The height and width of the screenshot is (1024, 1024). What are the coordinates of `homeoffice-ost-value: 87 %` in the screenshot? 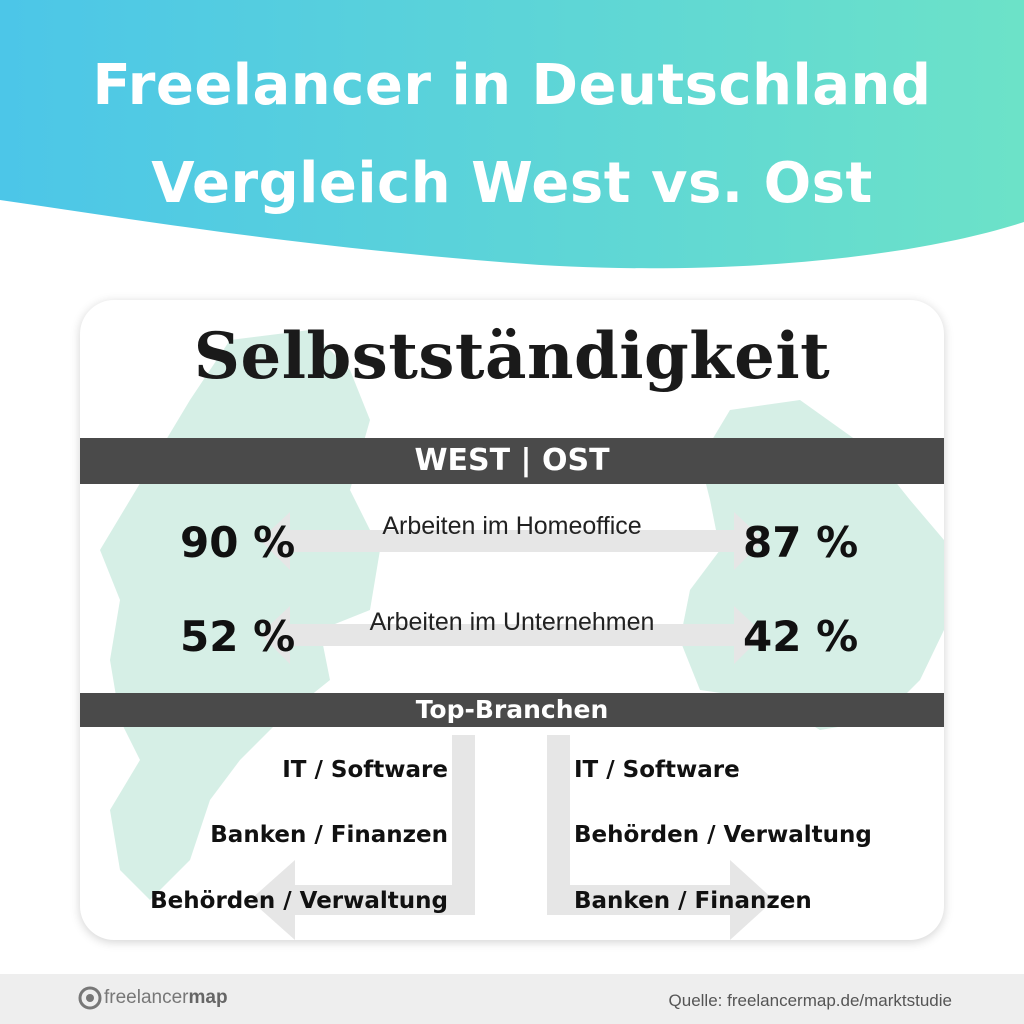 It's located at (801, 542).